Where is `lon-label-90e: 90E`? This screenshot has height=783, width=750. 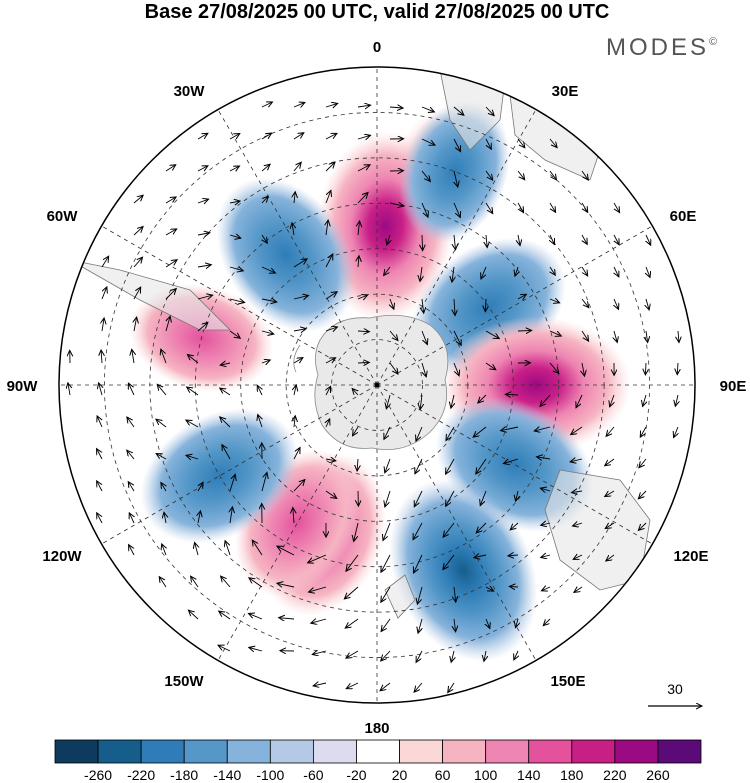 lon-label-90e: 90E is located at coordinates (733, 386).